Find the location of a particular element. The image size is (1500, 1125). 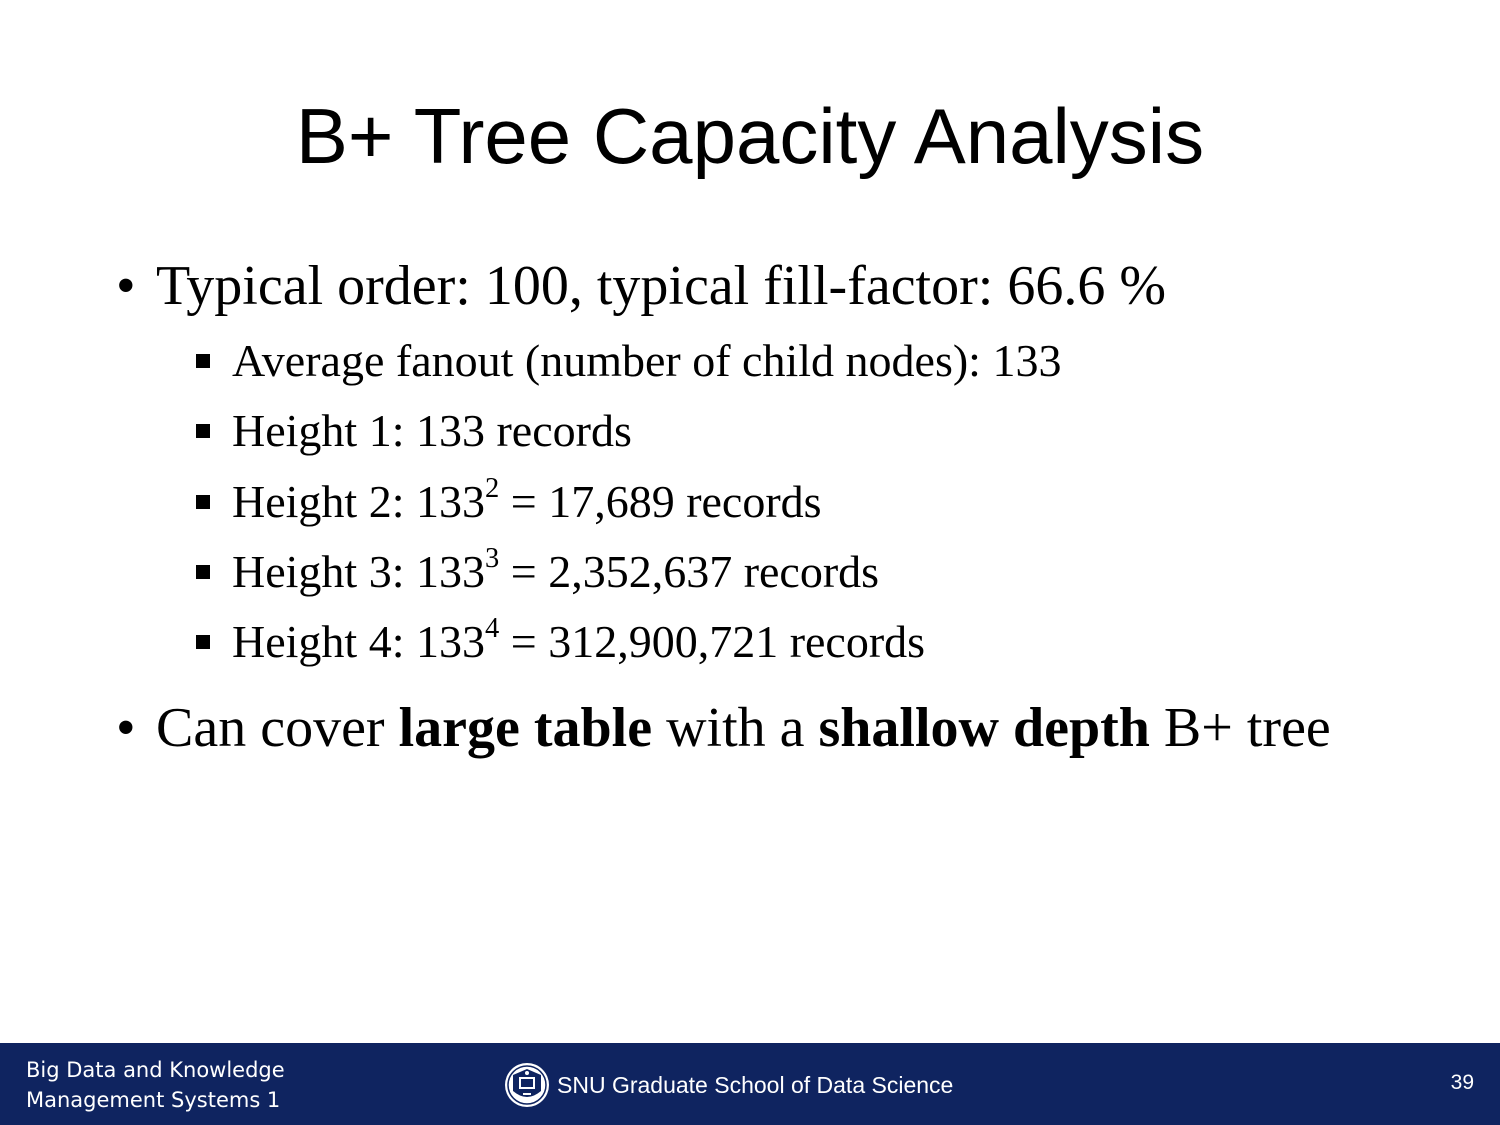

subbullet-text: Height 2: 1332 = 17,689 records is located at coordinates (527, 500).